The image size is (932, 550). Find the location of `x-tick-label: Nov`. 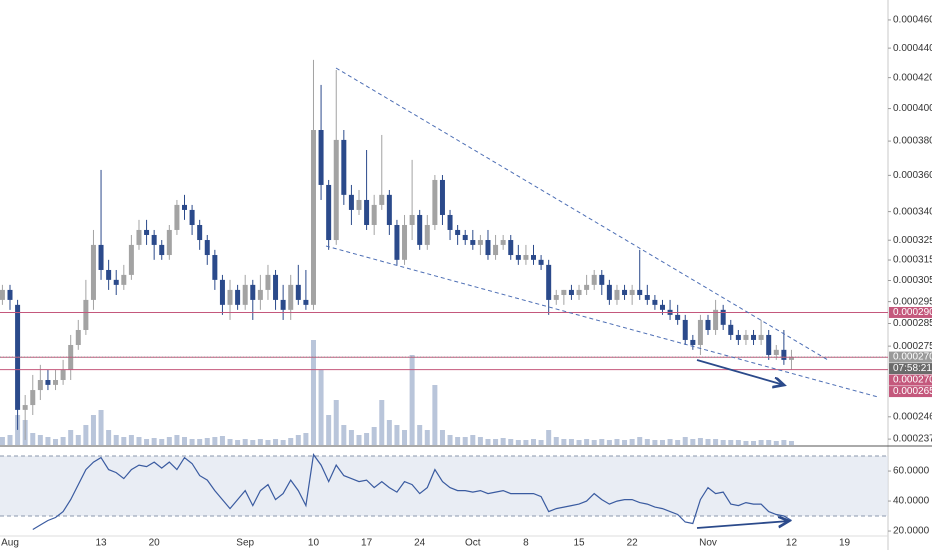

x-tick-label: Nov is located at coordinates (708, 543).